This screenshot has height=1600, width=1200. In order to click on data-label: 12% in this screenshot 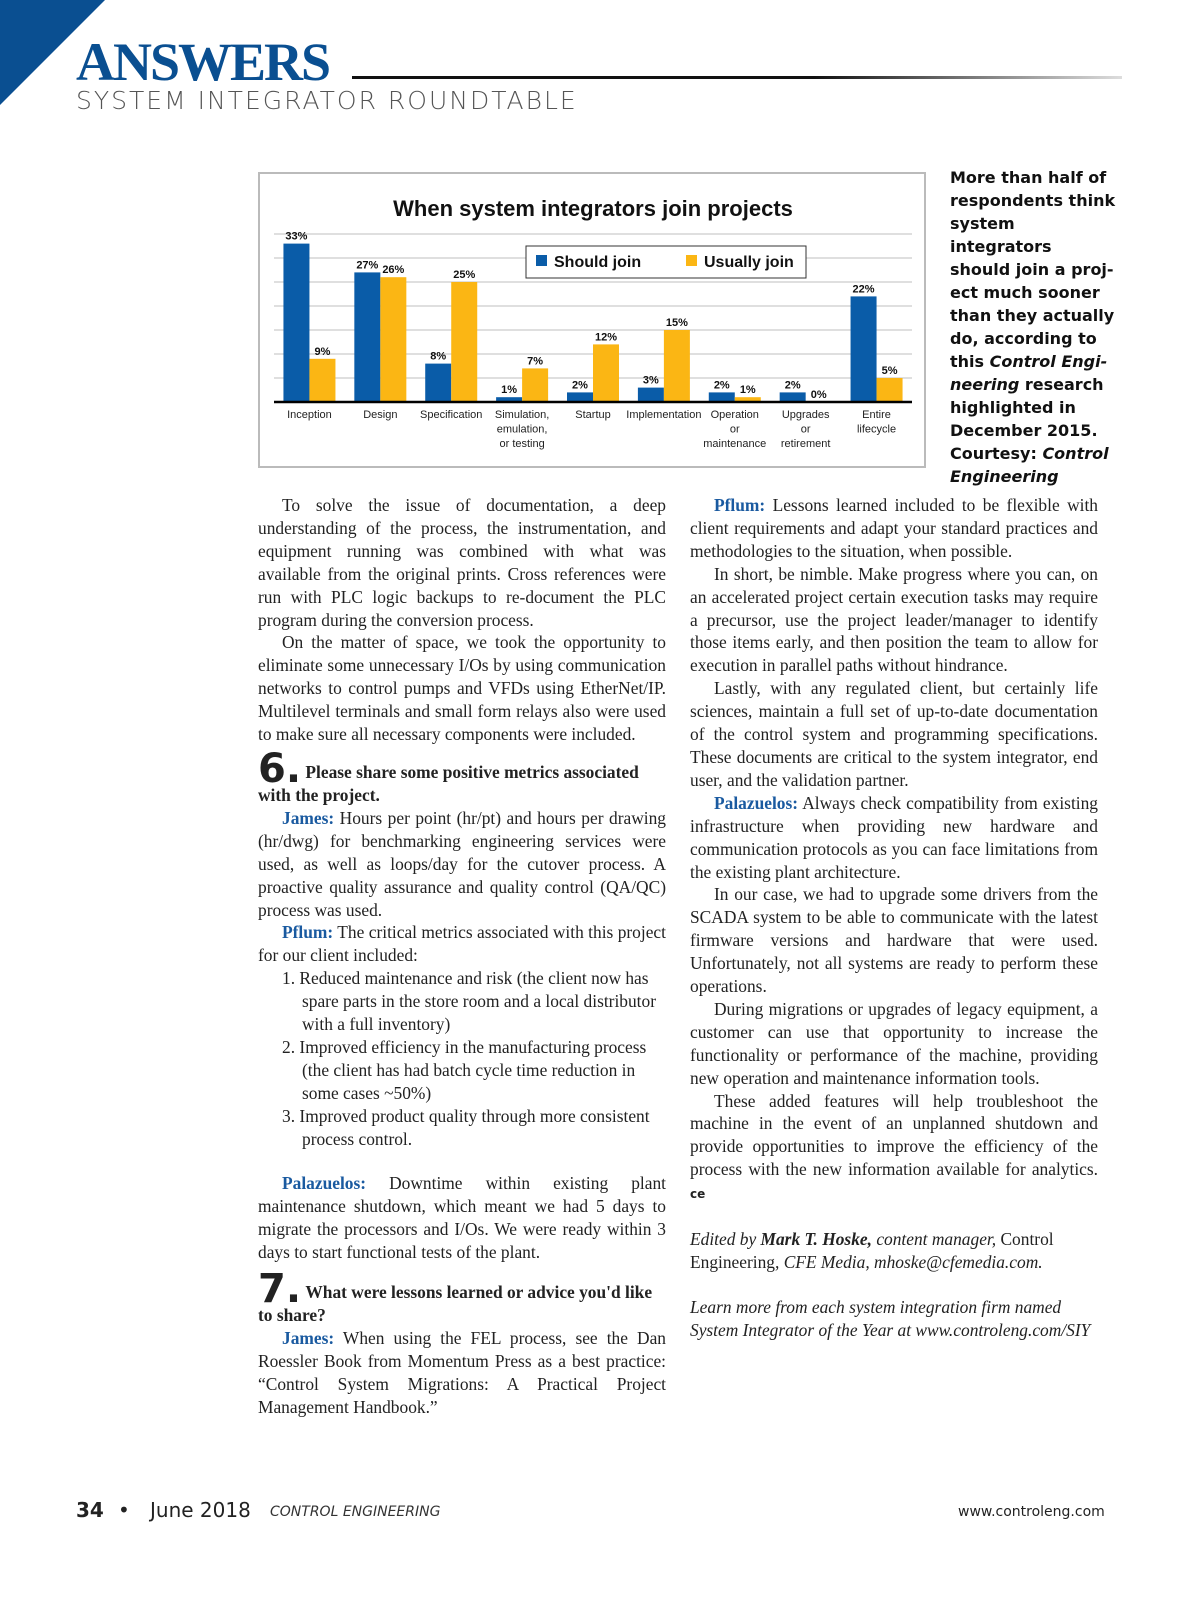, I will do `click(606, 337)`.